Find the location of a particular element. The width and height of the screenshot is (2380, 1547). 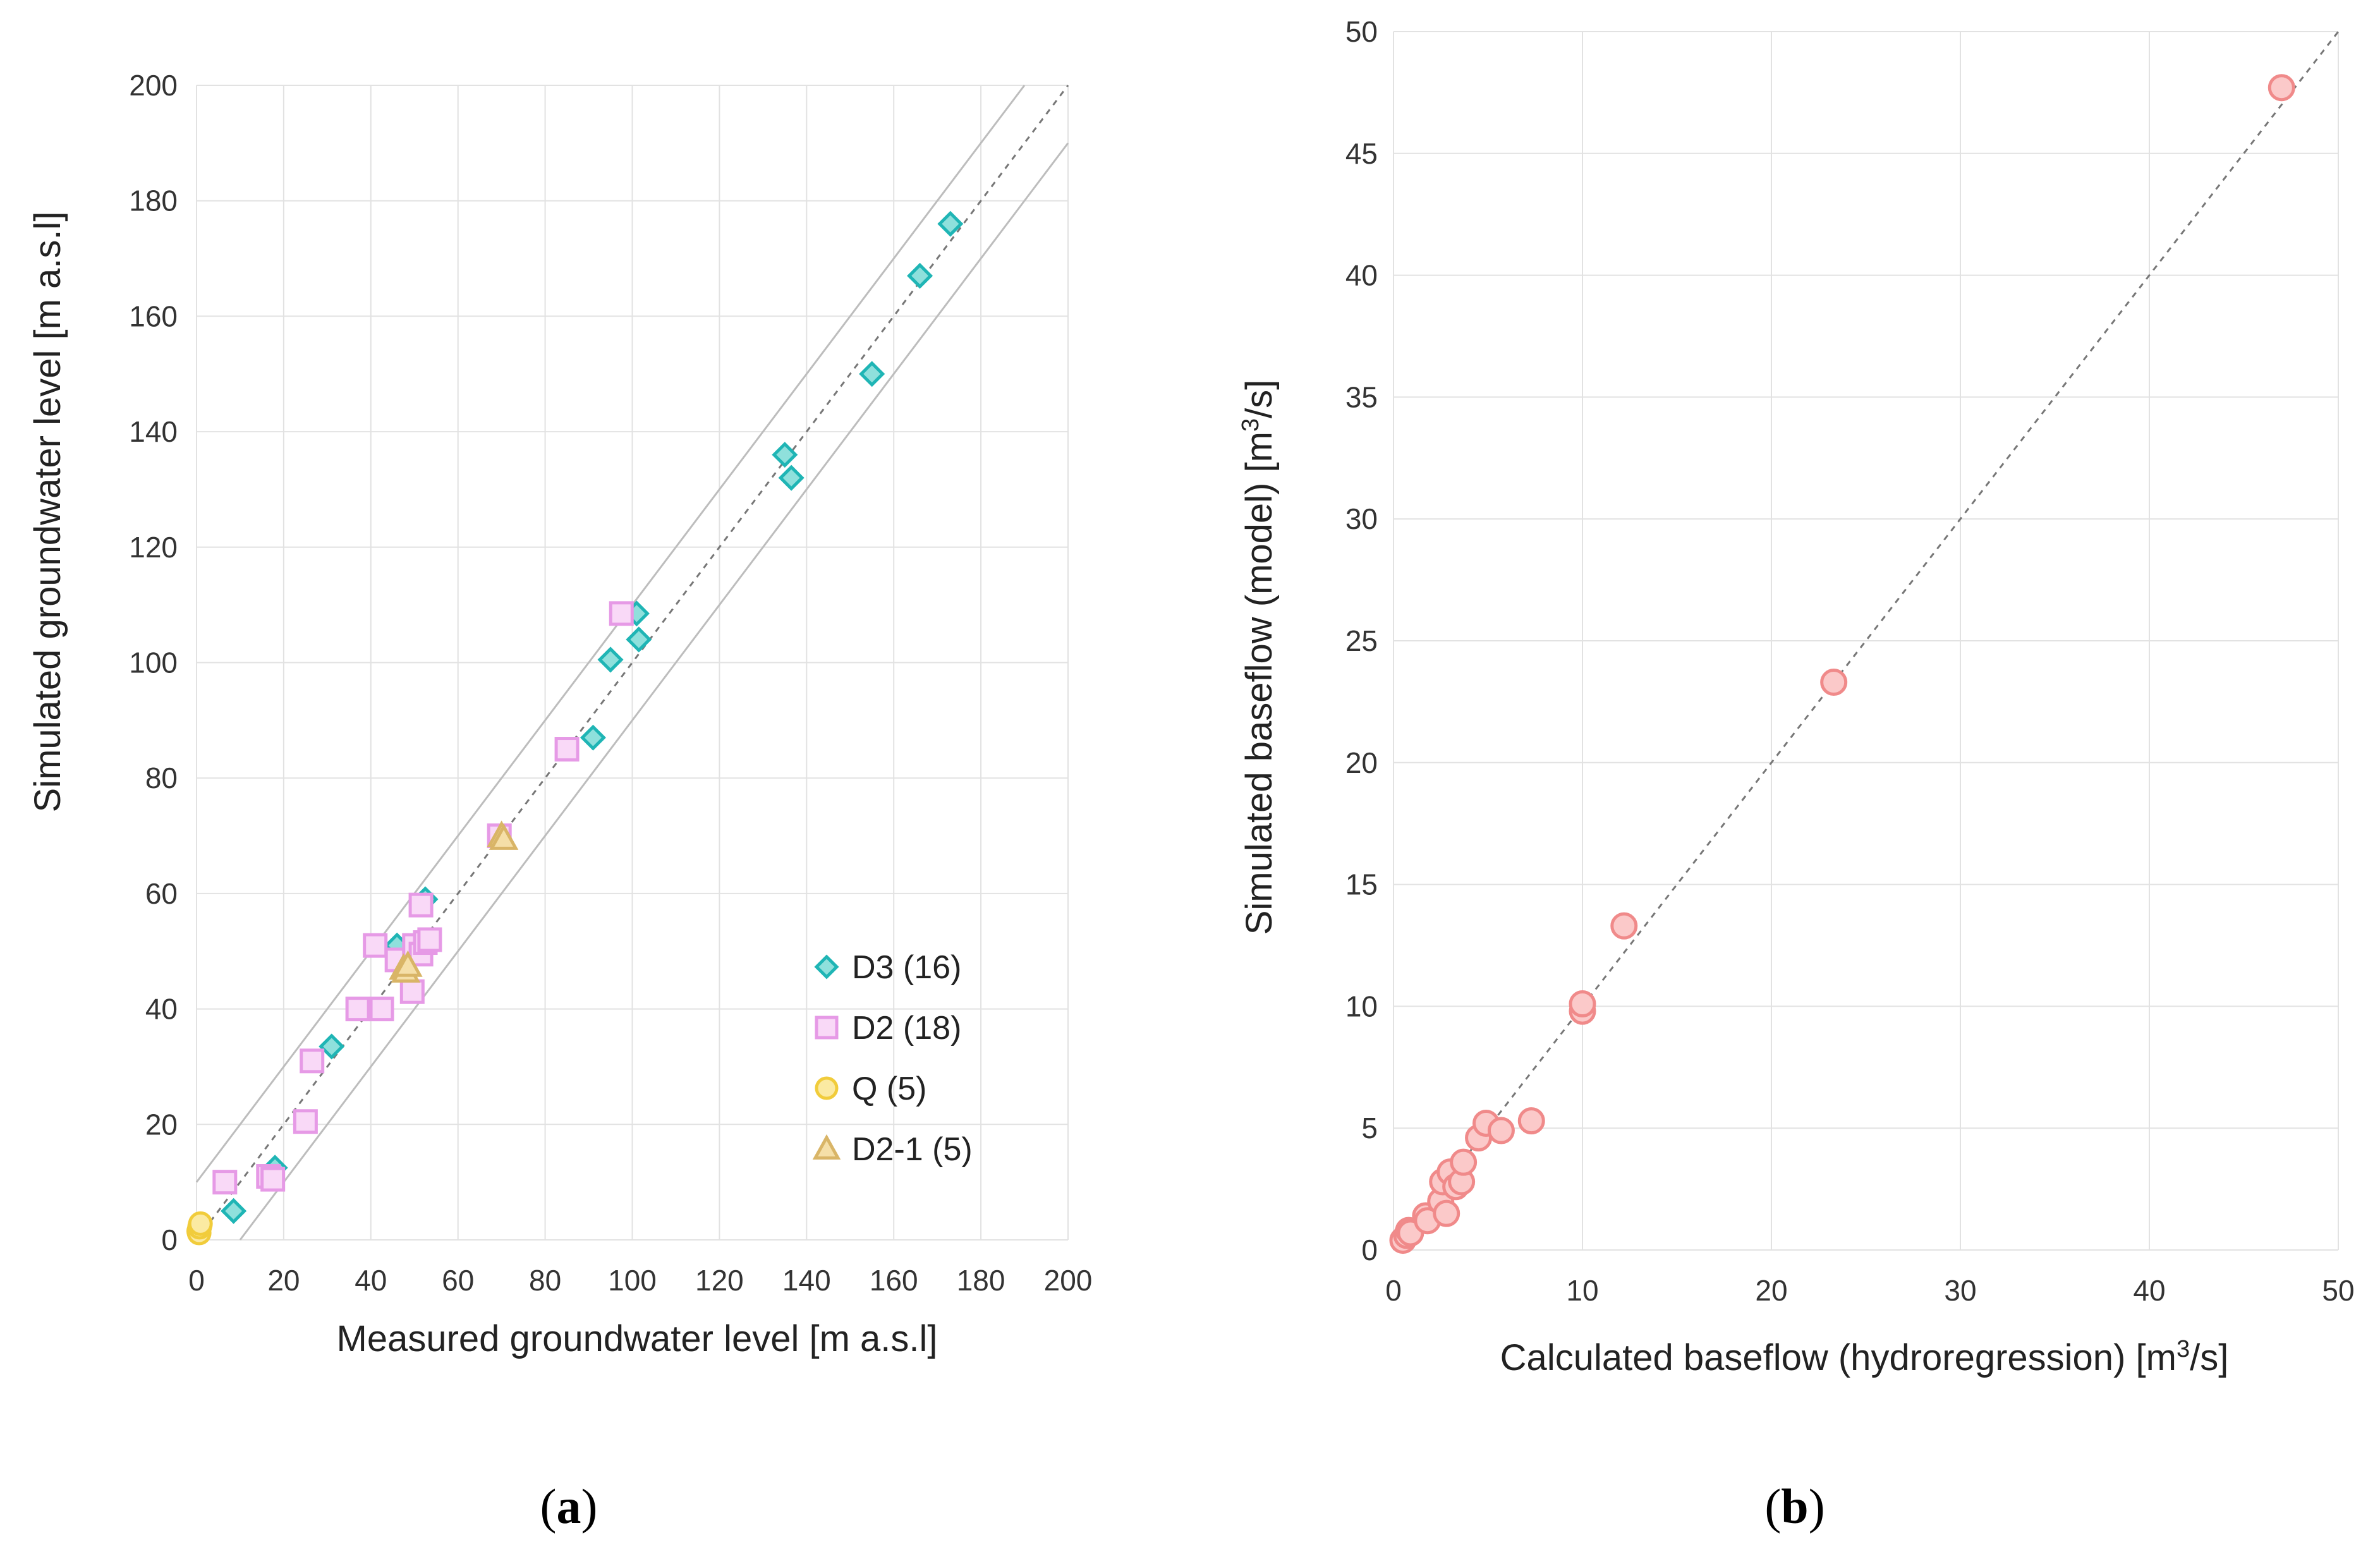

legend-label: D2-1 (5) is located at coordinates (912, 1149).